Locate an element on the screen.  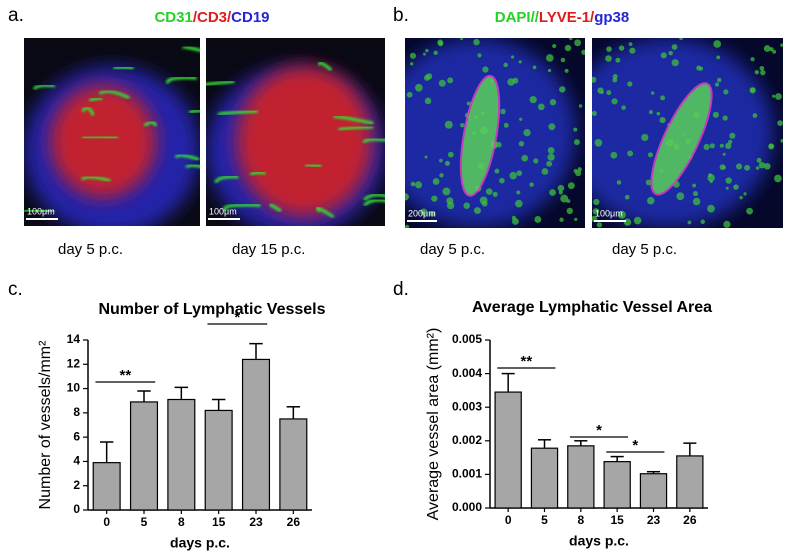
panel-label: b. is located at coordinates (401, 15).